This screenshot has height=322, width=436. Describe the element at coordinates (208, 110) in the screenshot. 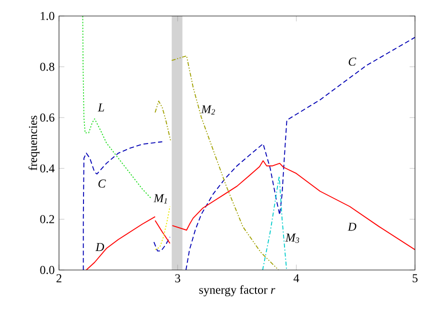

I see `series-label: M$_{2}$` at that location.